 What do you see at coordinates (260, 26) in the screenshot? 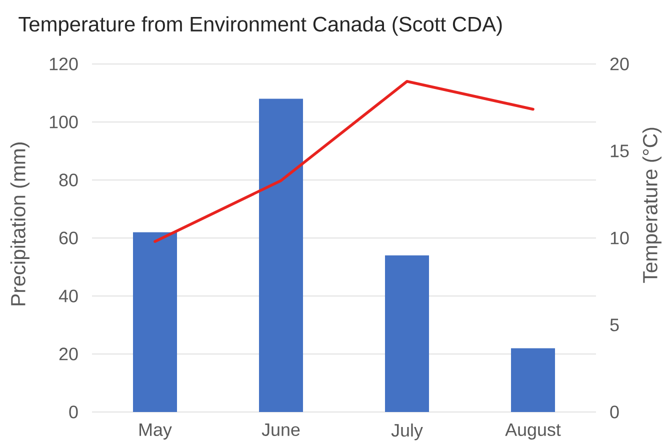
I see `chart-title: Temperature from Environment Canada (Scott CDA)` at bounding box center [260, 26].